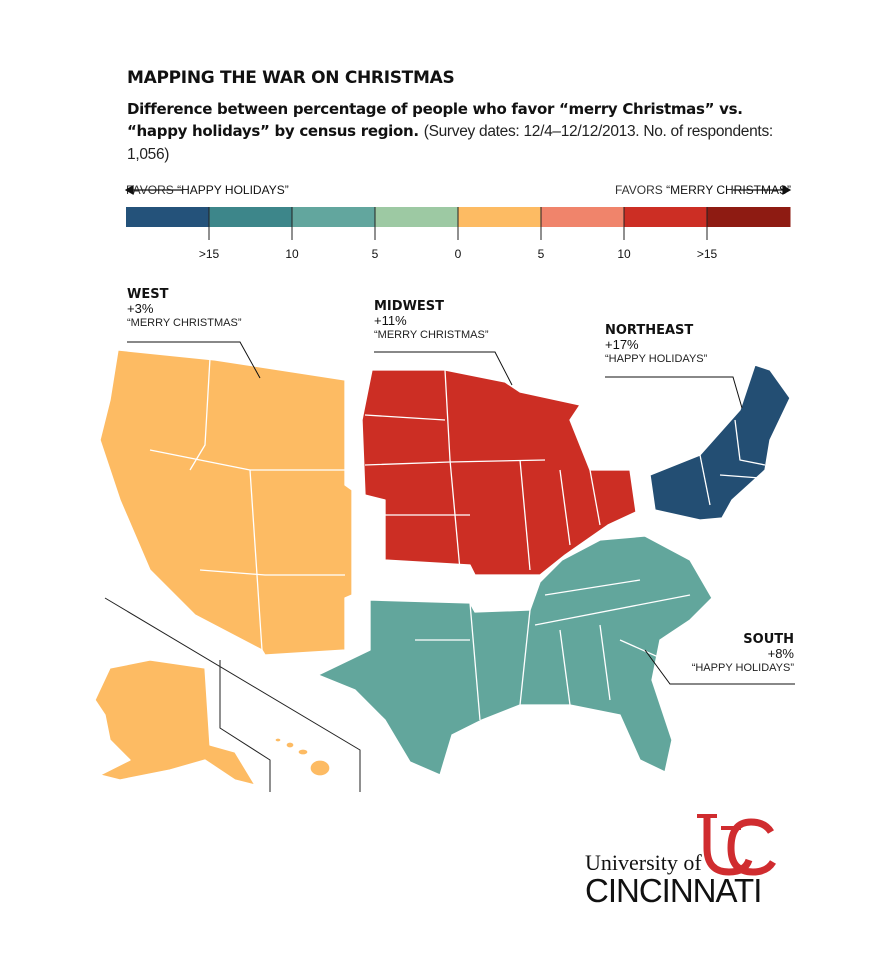  I want to click on uc-logo-mark, so click(737, 845).